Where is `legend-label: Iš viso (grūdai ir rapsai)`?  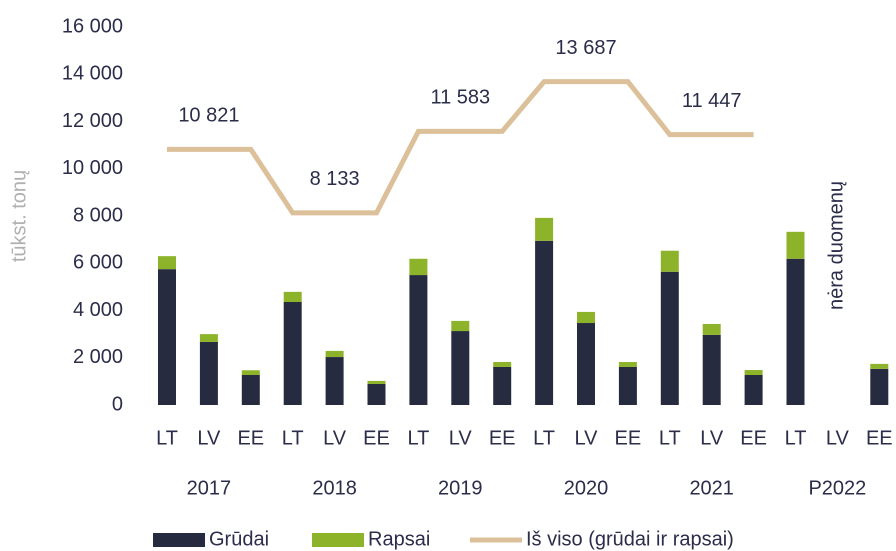
legend-label: Iš viso (grūdai ir rapsai) is located at coordinates (630, 539).